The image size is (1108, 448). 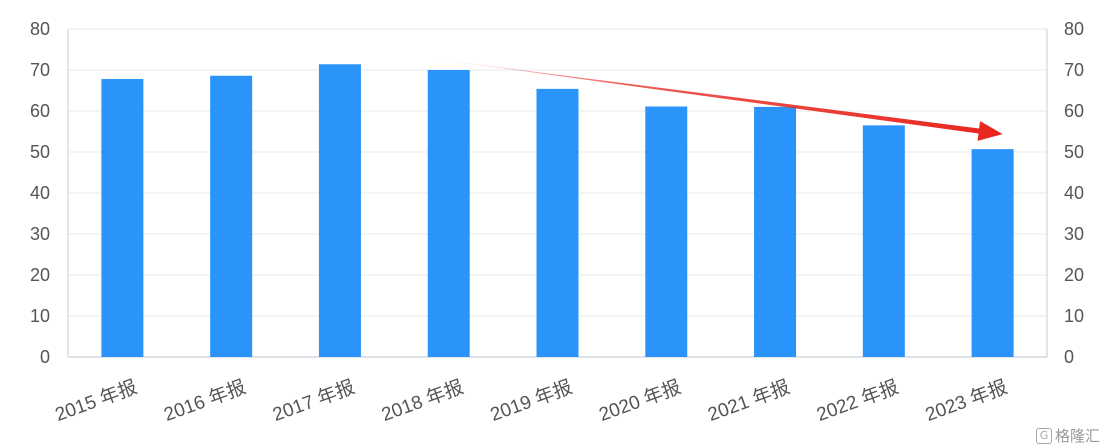 I want to click on trend-arrow-shape, so click(x=718, y=100).